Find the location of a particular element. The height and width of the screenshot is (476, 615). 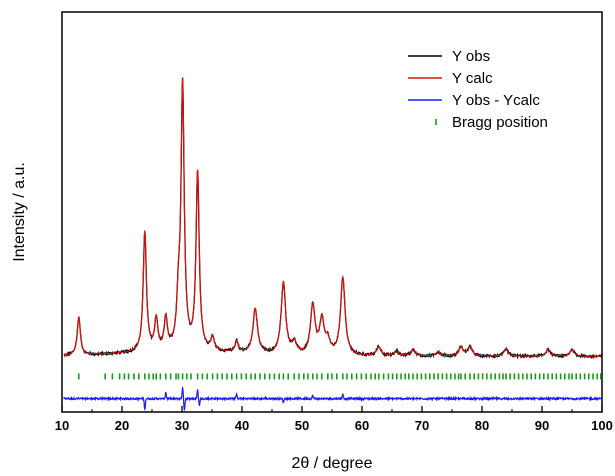

legend-label: Bragg position is located at coordinates (500, 122).